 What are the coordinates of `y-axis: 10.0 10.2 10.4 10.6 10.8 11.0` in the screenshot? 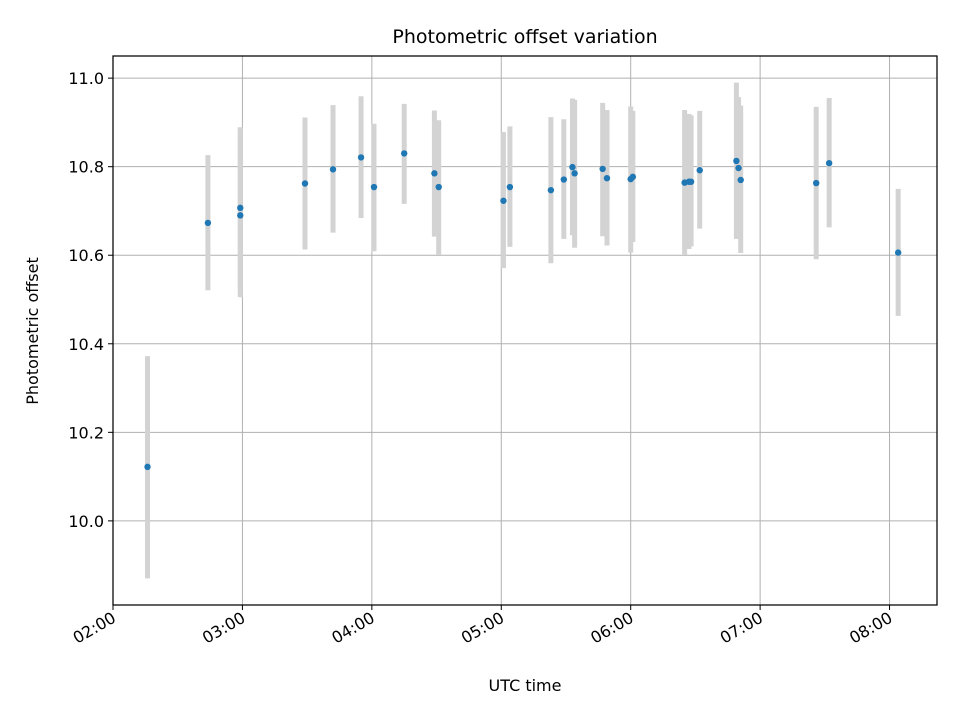 It's located at (90, 300).